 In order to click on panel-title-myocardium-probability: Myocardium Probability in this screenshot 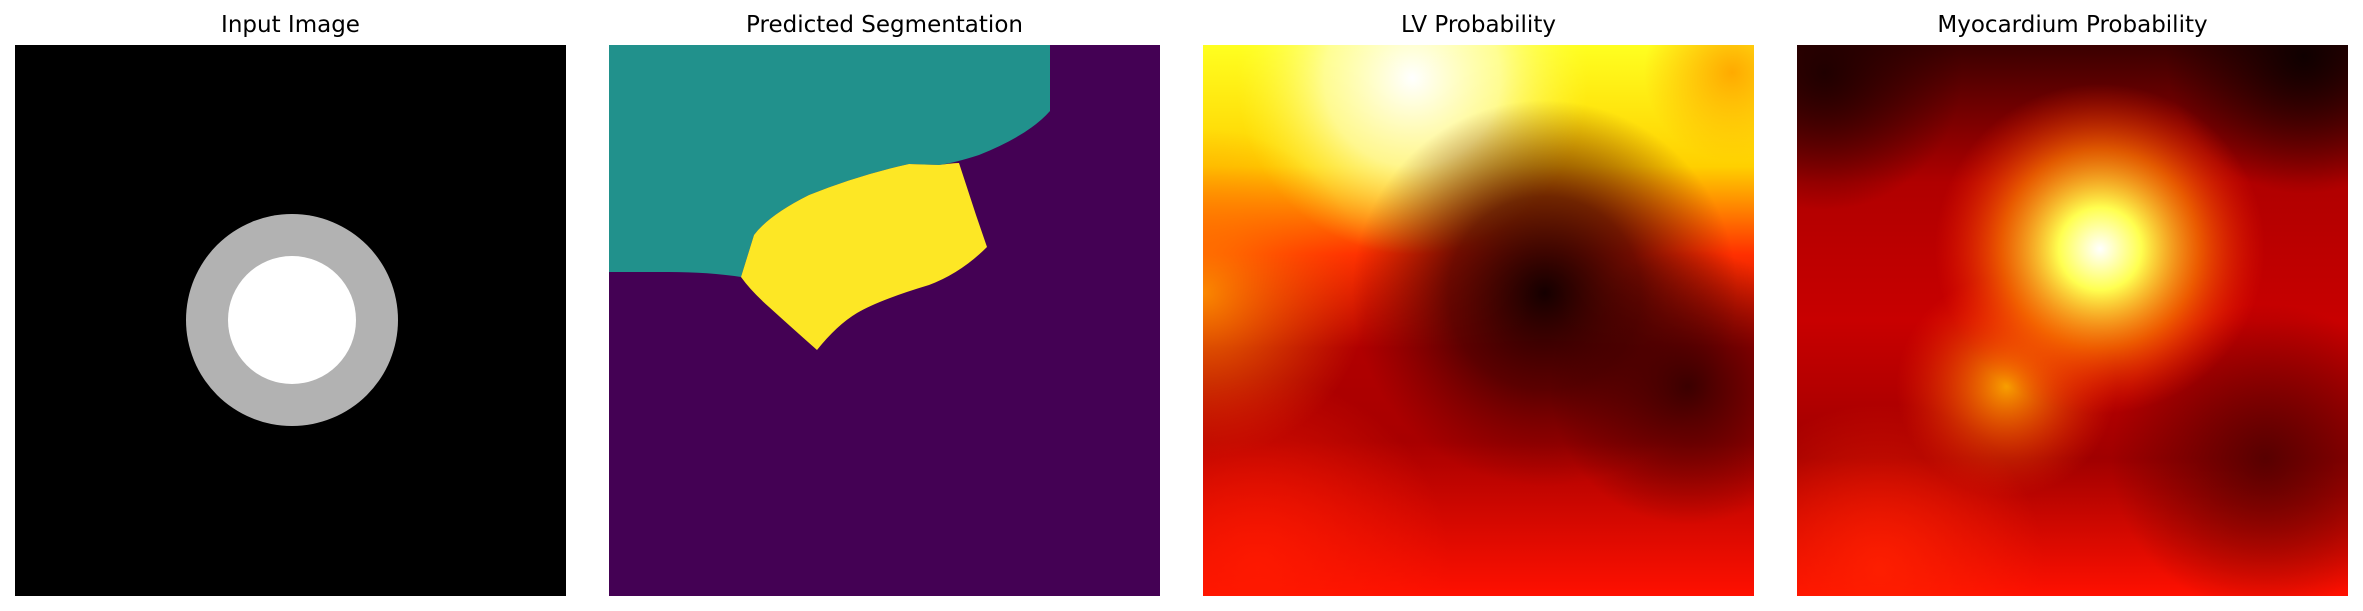, I will do `click(2072, 25)`.